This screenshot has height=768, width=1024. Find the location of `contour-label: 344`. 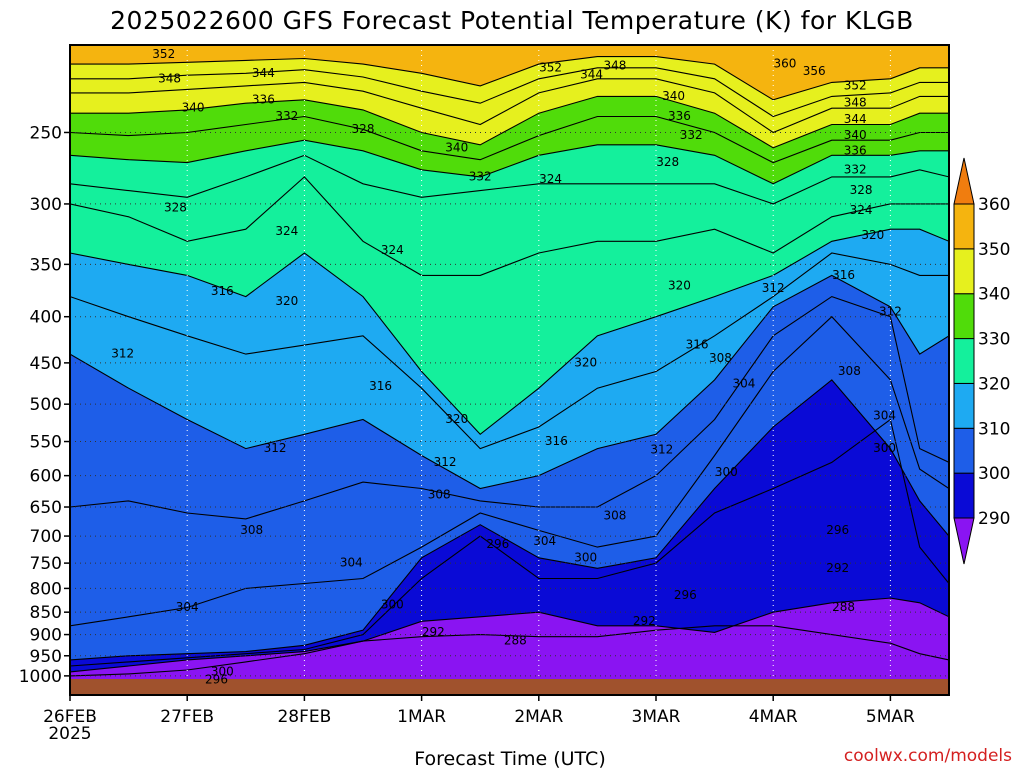

contour-label: 344 is located at coordinates (855, 119).